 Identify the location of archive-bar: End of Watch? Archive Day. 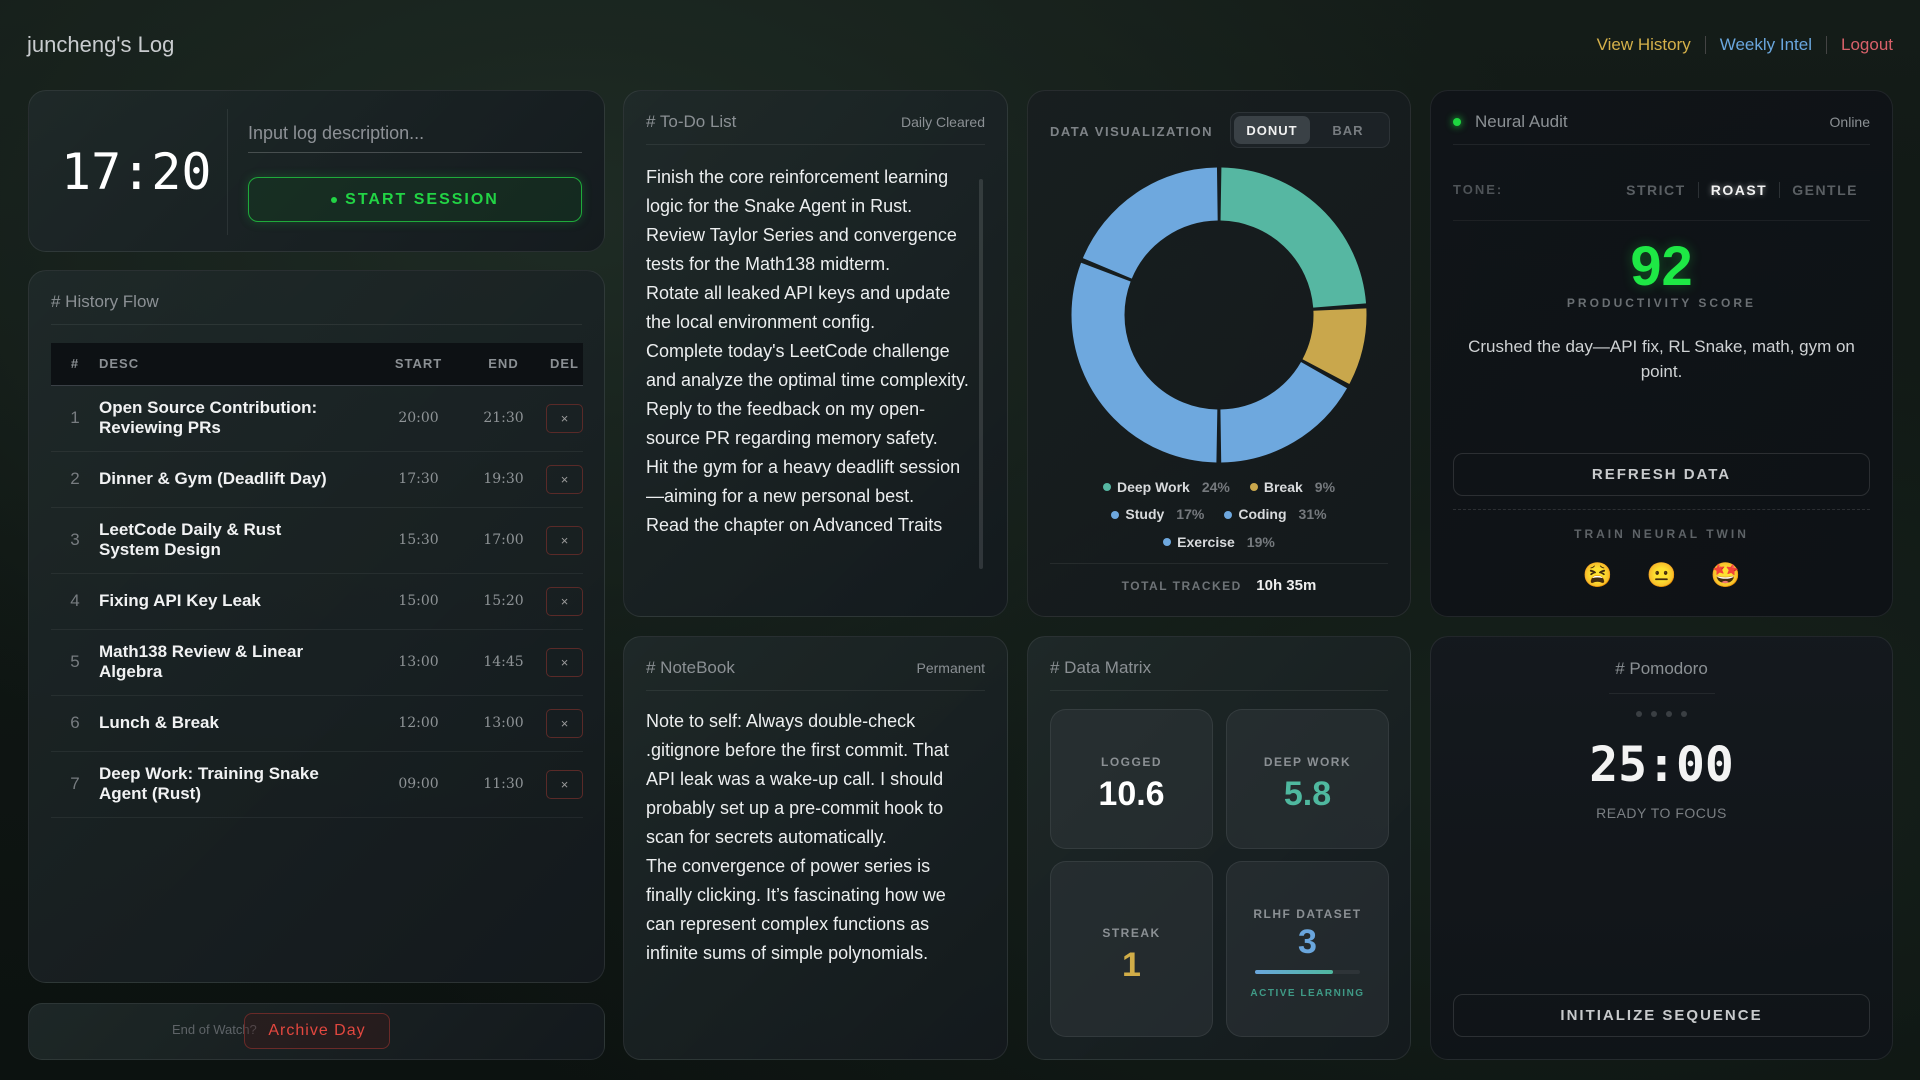
(316, 1031).